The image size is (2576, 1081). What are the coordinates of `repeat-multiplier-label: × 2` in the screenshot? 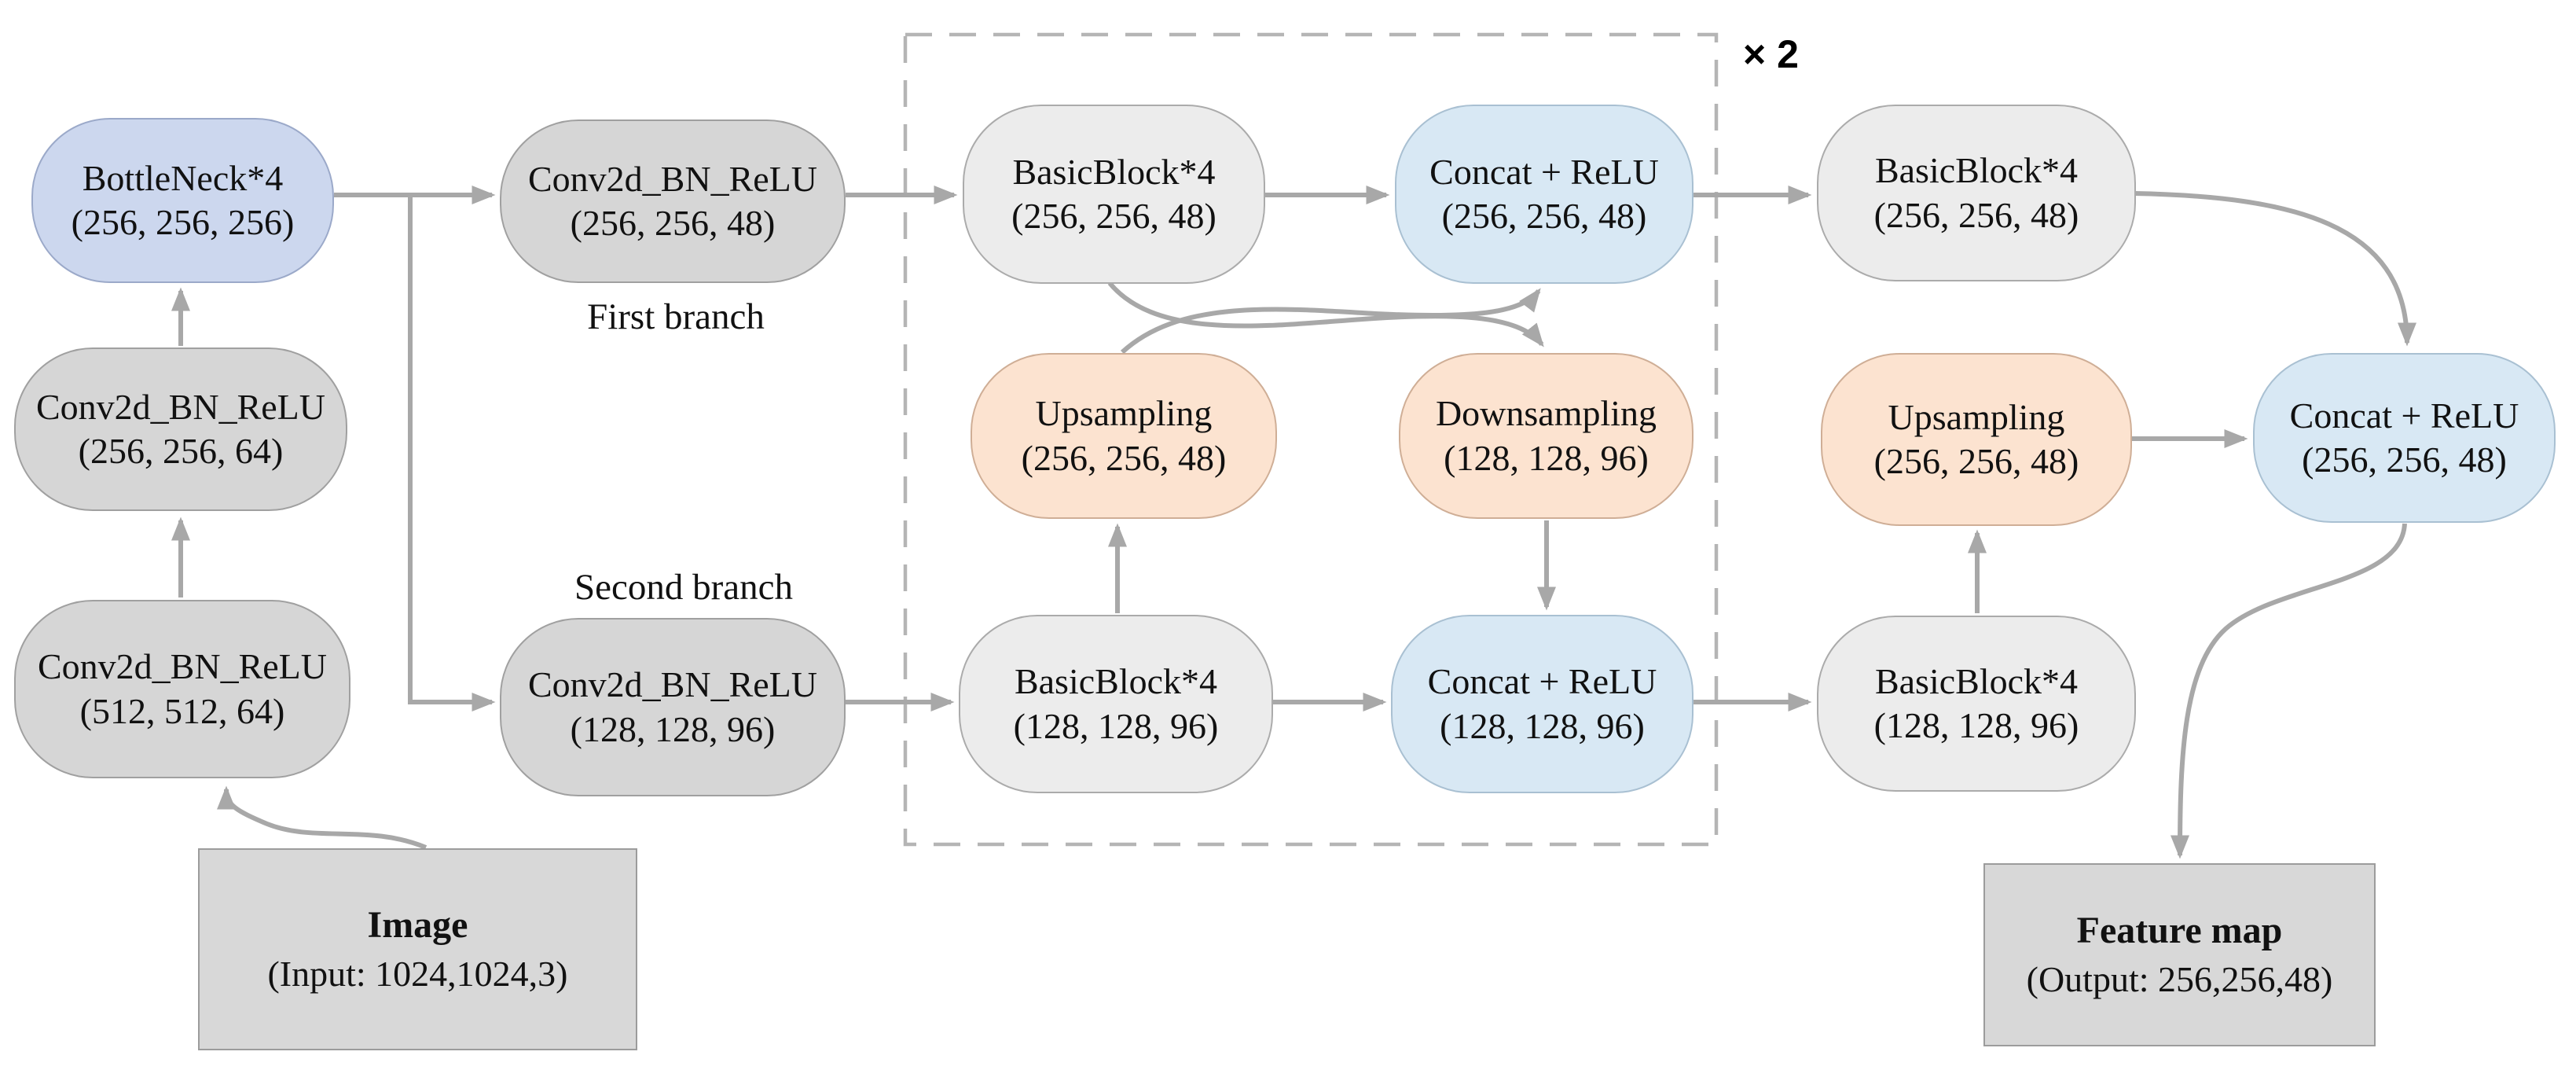 It's located at (1771, 54).